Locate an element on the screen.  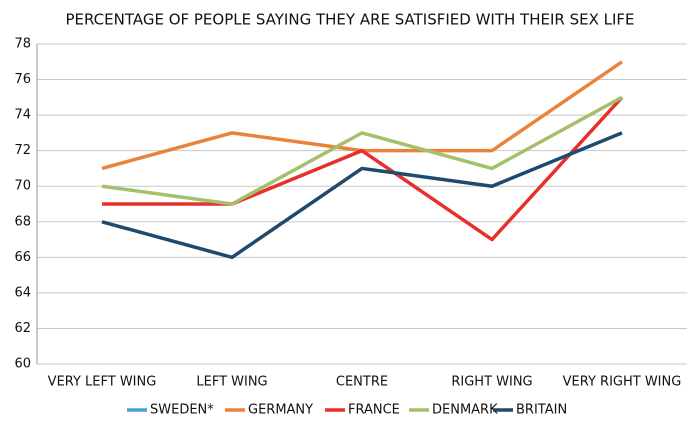
y-tick-label: 66 is located at coordinates (22, 257).